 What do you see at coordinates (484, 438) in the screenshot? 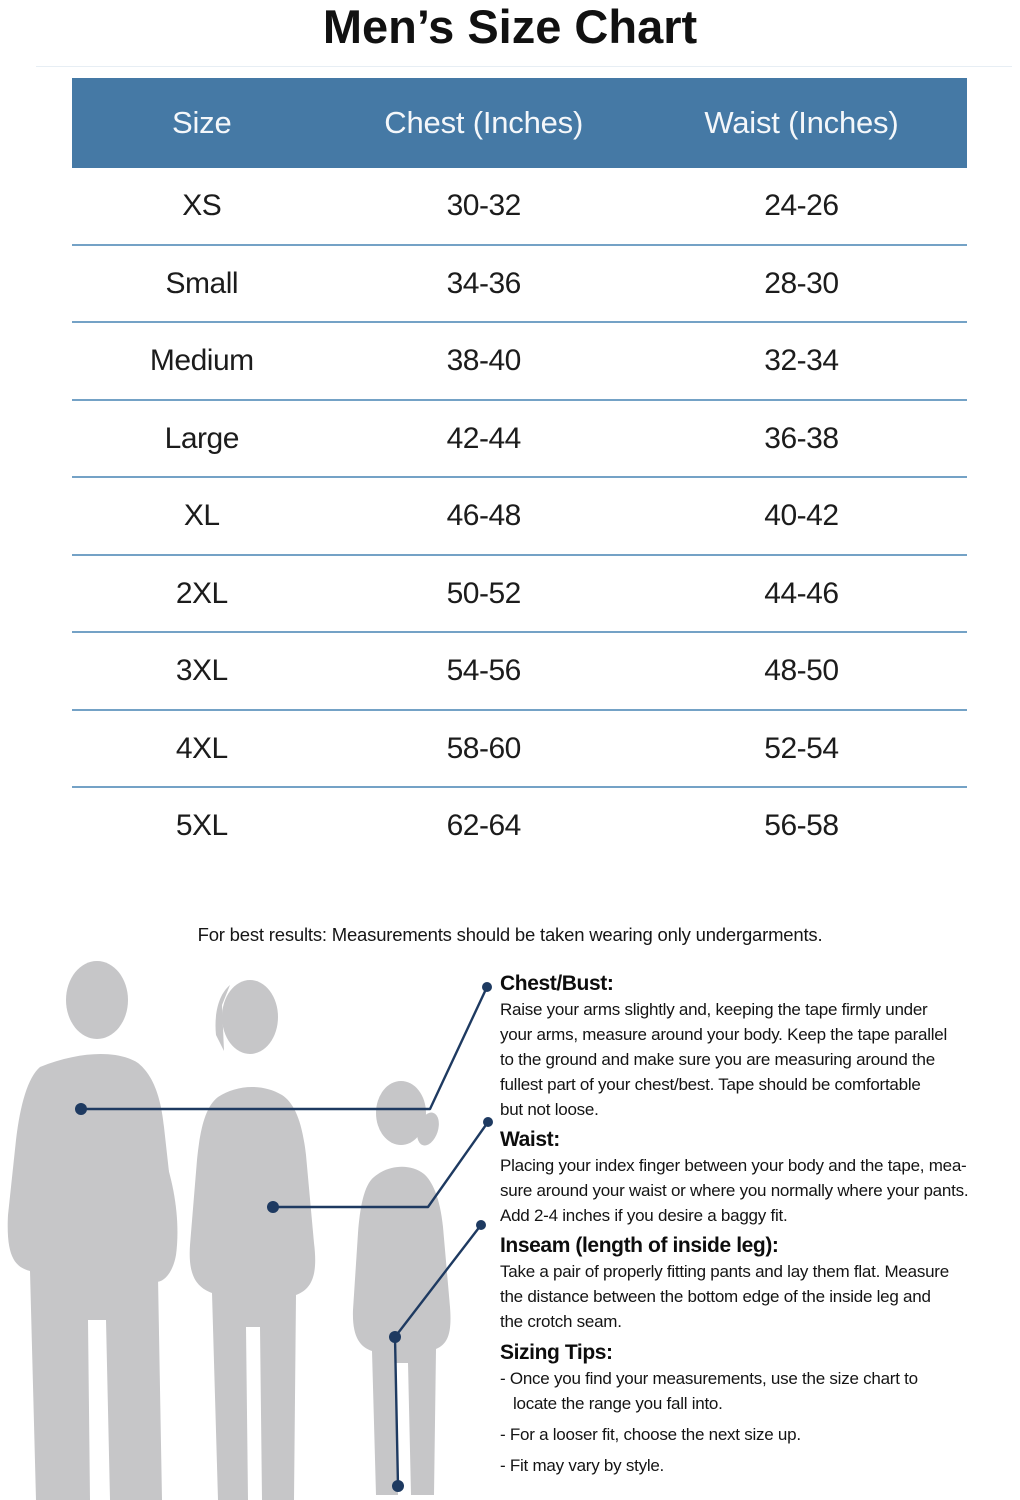
I see `chest-cell: 42-44` at bounding box center [484, 438].